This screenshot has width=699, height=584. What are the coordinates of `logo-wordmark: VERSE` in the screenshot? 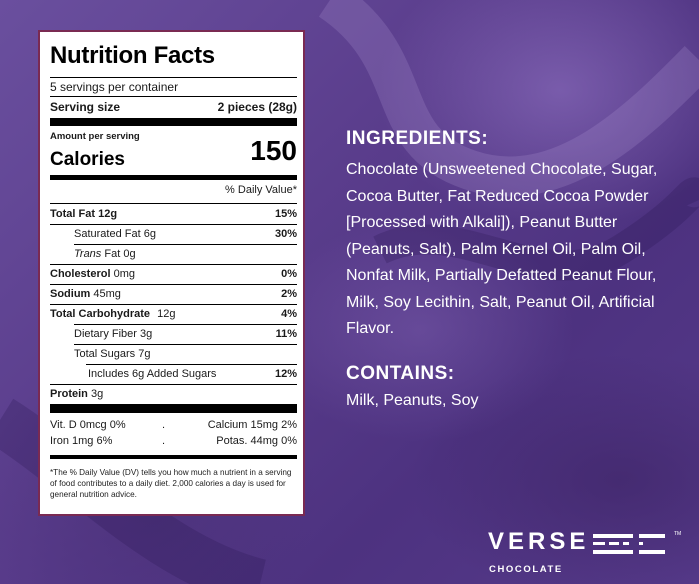 It's located at (539, 541).